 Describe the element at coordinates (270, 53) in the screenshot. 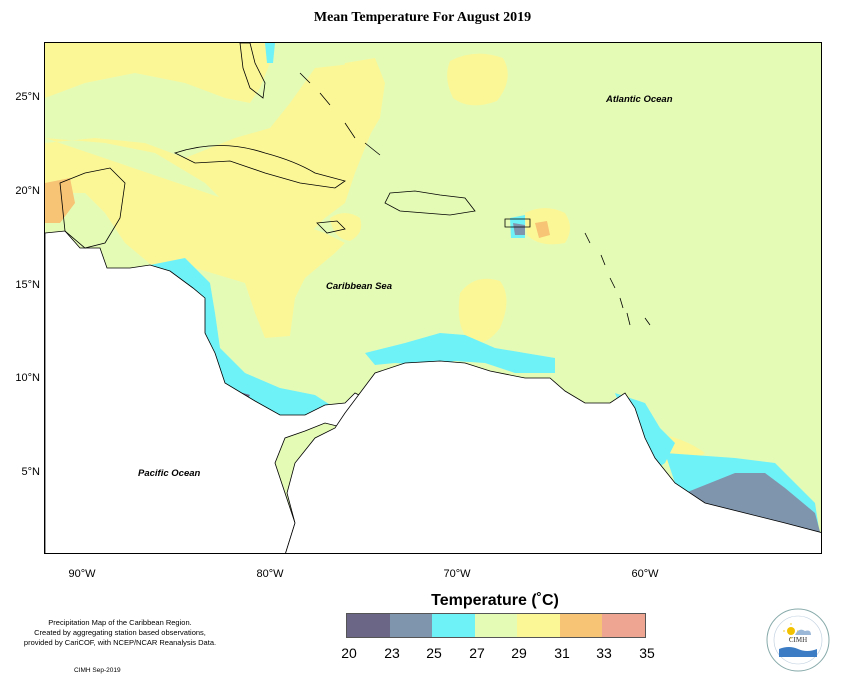

I see `cool-zone-gulf-strip` at that location.